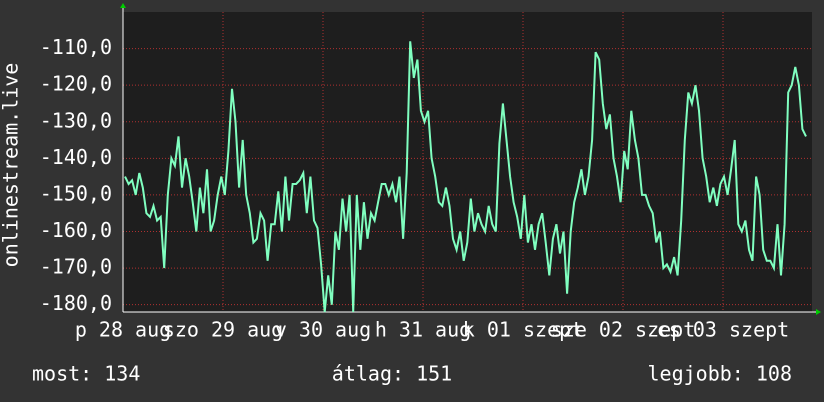 The height and width of the screenshot is (402, 824). What do you see at coordinates (423, 330) in the screenshot?
I see `x-tick-label: h 31 aug` at bounding box center [423, 330].